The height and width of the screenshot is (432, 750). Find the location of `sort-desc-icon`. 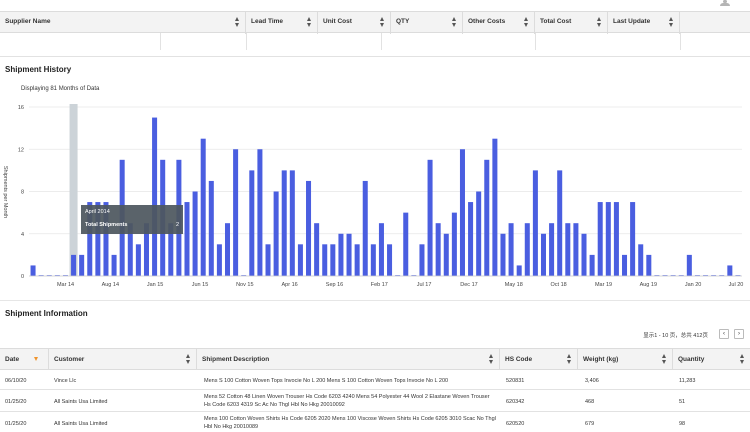

sort-desc-icon is located at coordinates (36, 359).